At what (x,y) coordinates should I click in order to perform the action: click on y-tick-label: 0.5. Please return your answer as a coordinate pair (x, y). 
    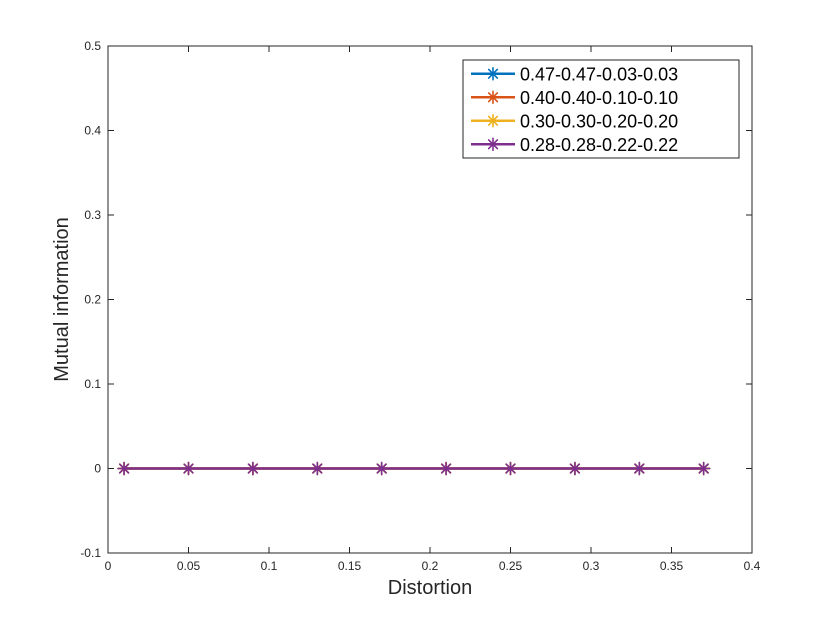
    Looking at the image, I should click on (92, 46).